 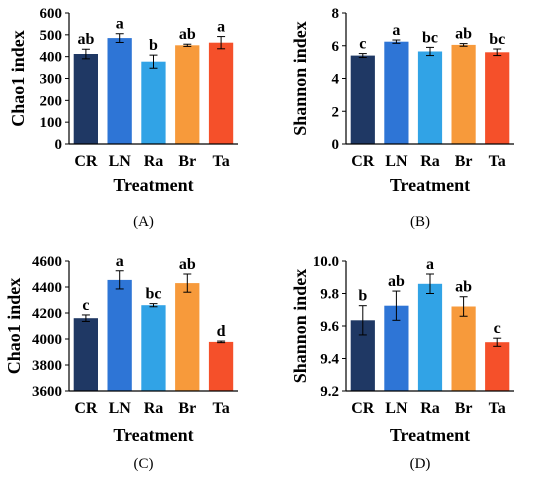 I want to click on panel-label: (B), so click(x=420, y=222).